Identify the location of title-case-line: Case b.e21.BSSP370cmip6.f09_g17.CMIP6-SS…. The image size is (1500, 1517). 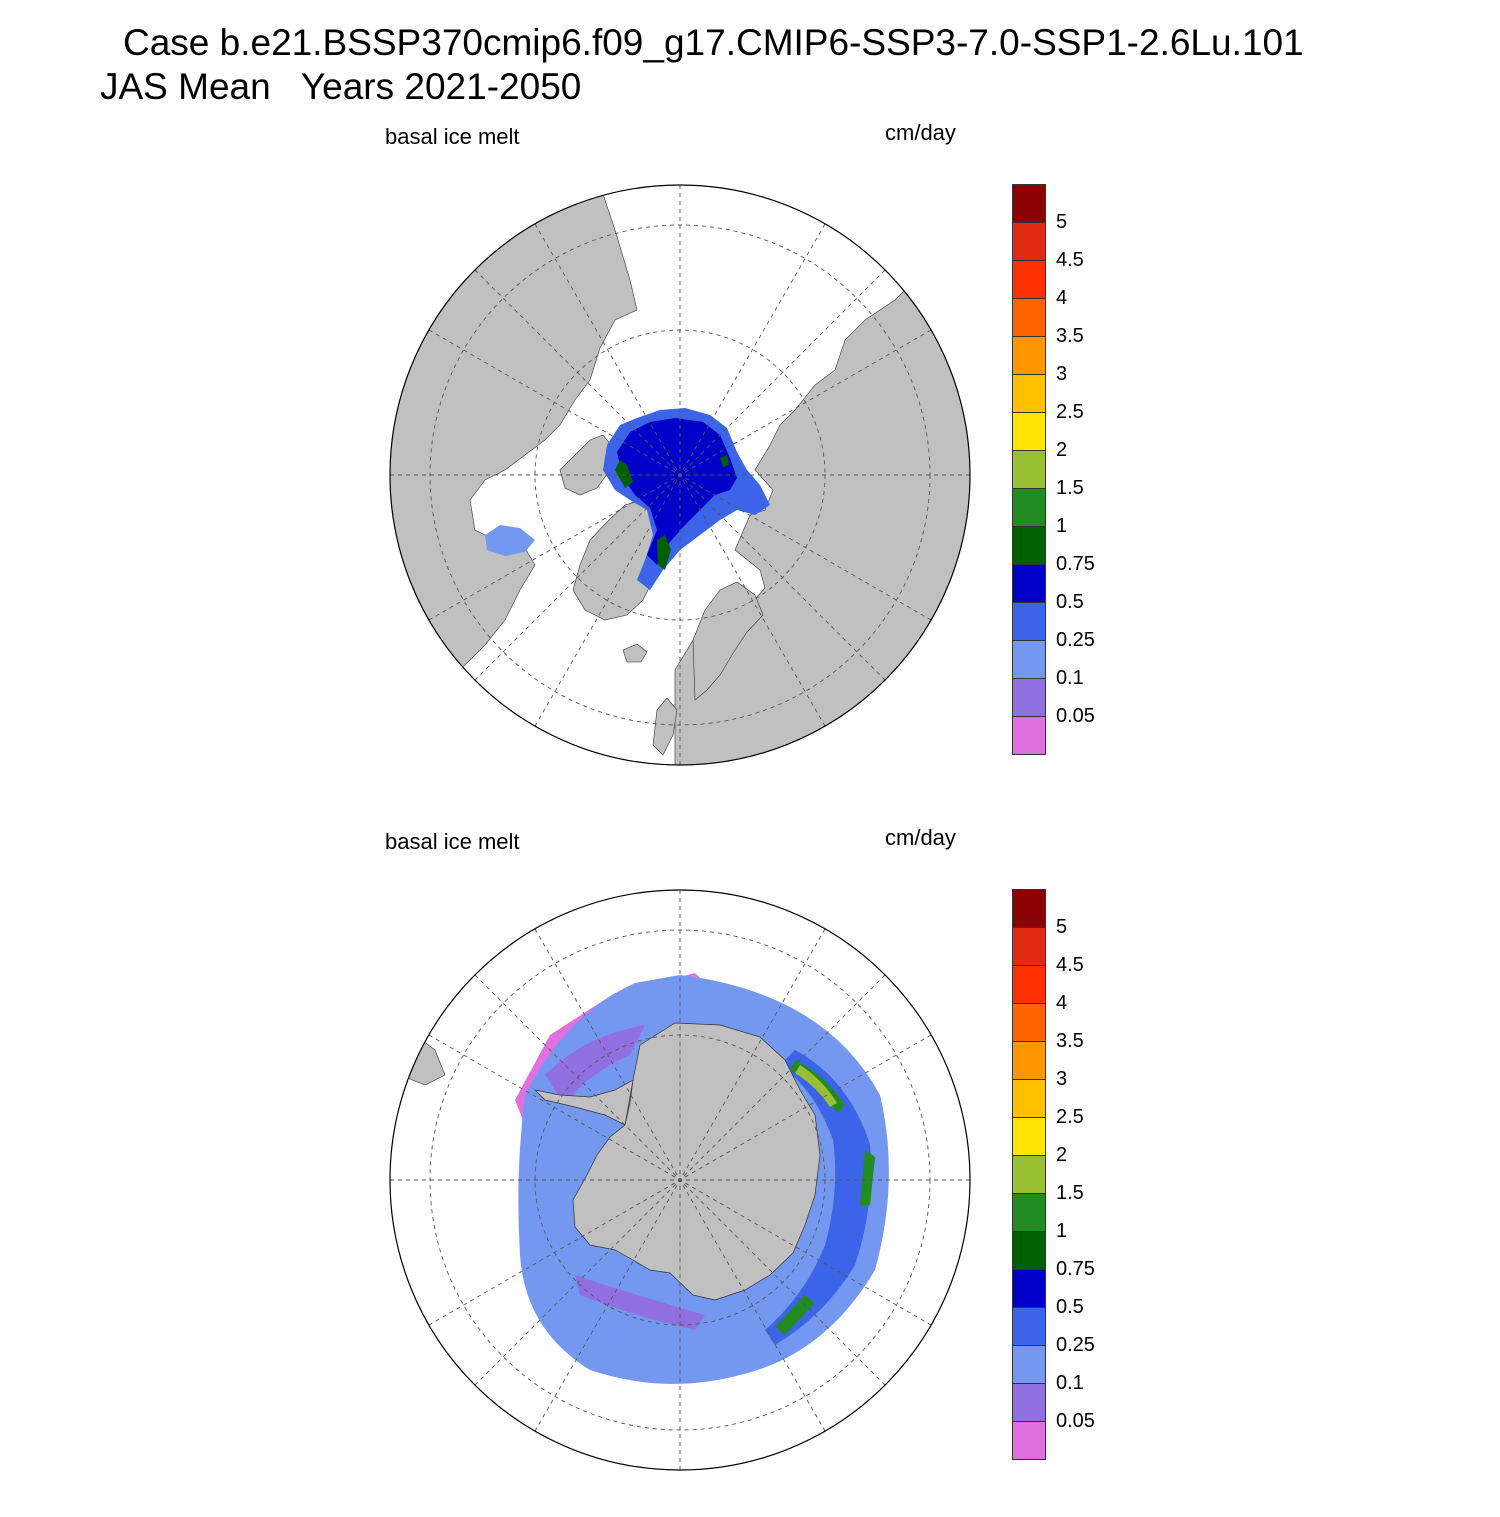
(713, 42).